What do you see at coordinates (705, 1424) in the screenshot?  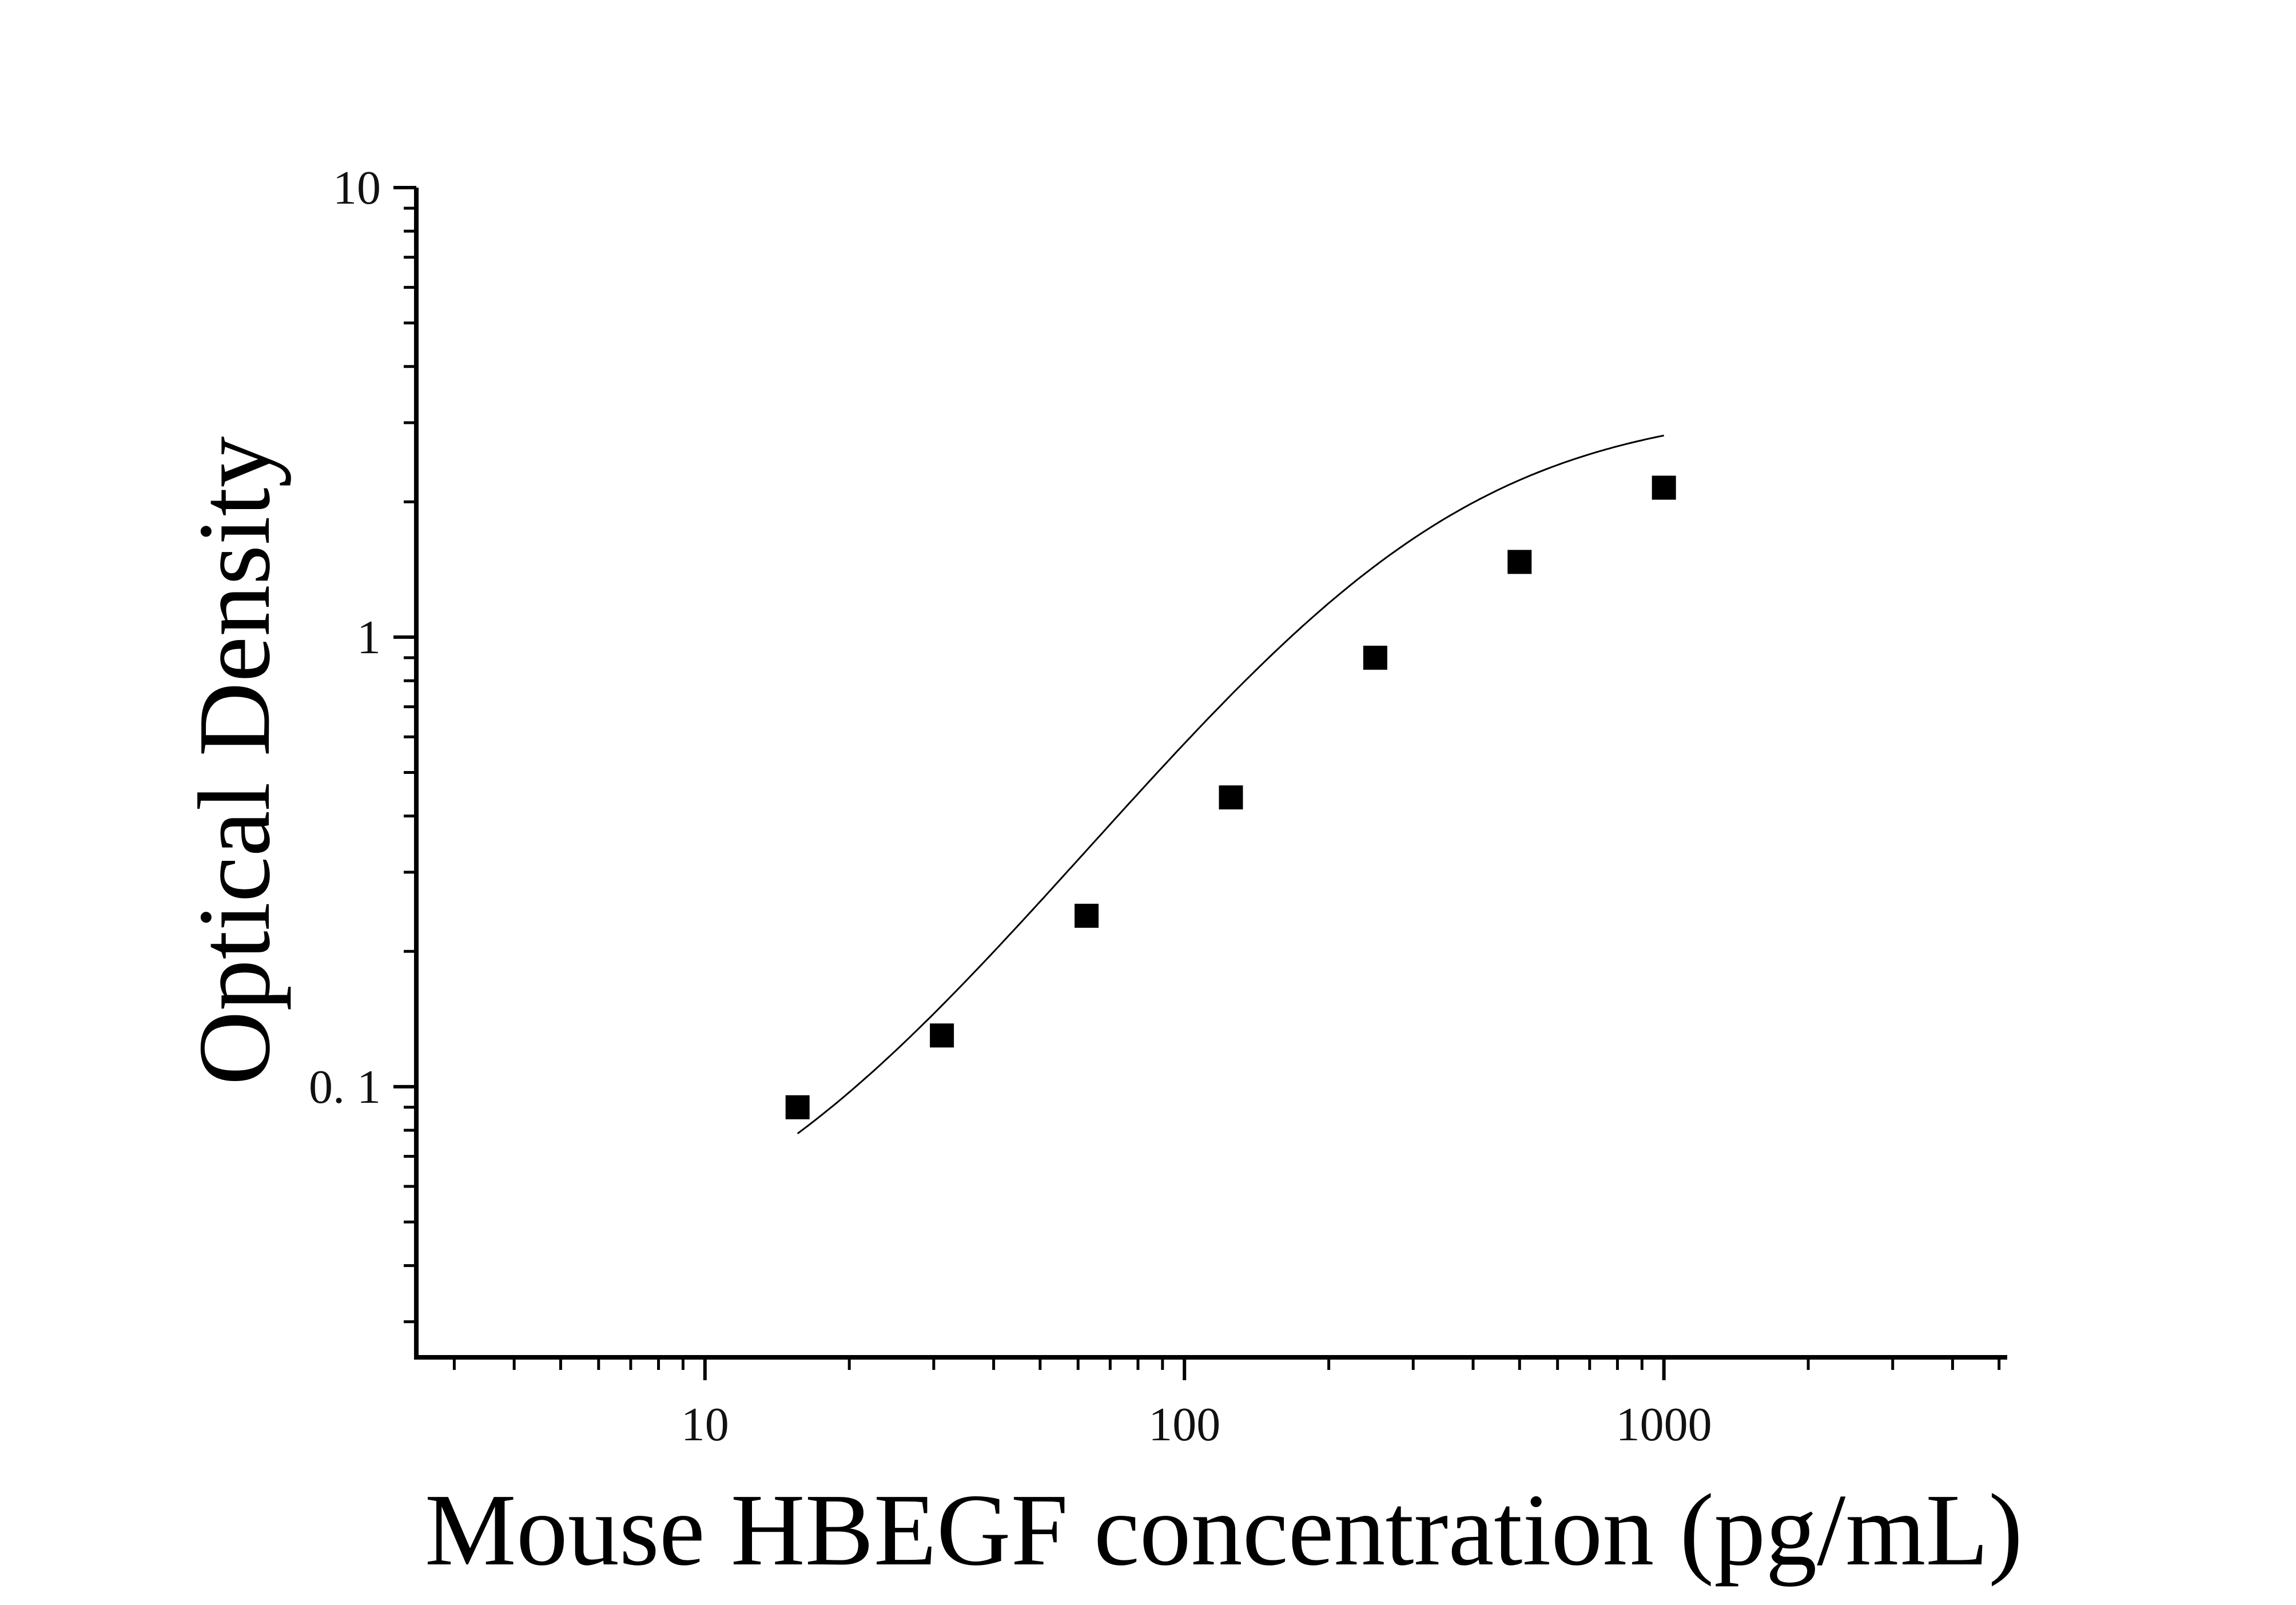 I see `x-tick-label: 10` at bounding box center [705, 1424].